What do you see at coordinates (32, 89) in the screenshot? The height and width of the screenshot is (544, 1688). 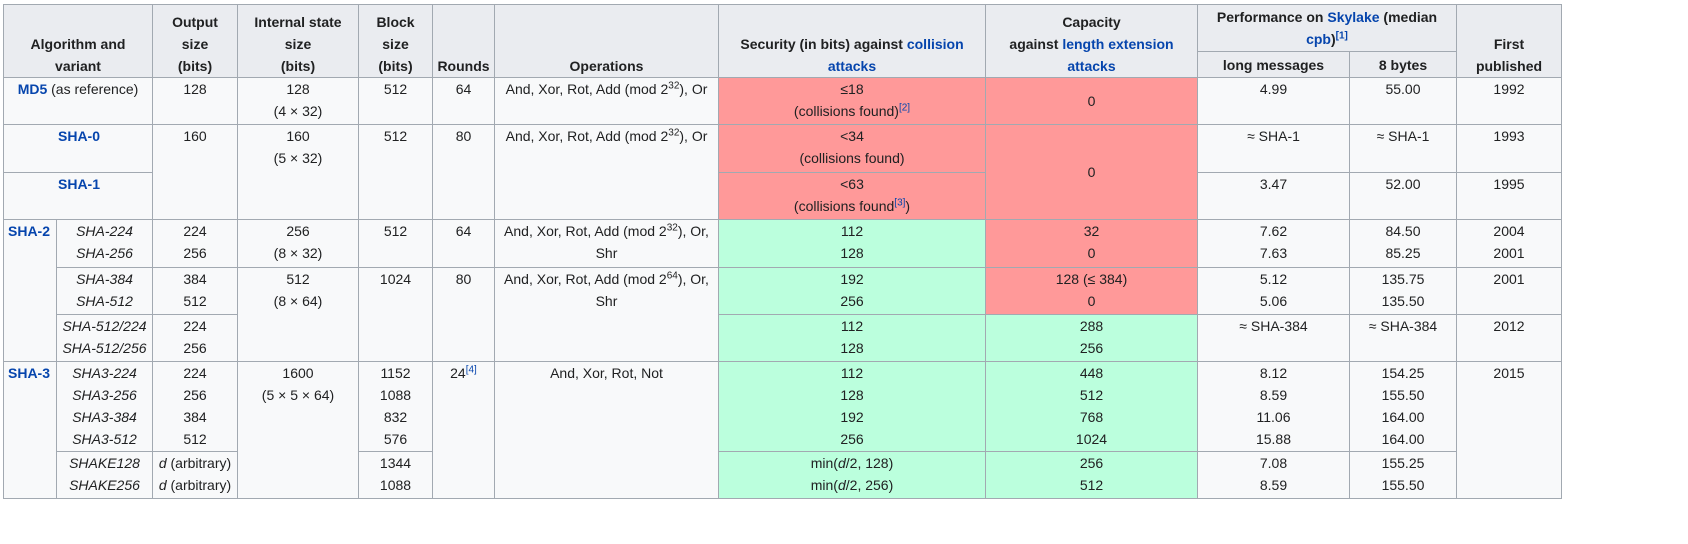 I see `md5-link: MD5` at bounding box center [32, 89].